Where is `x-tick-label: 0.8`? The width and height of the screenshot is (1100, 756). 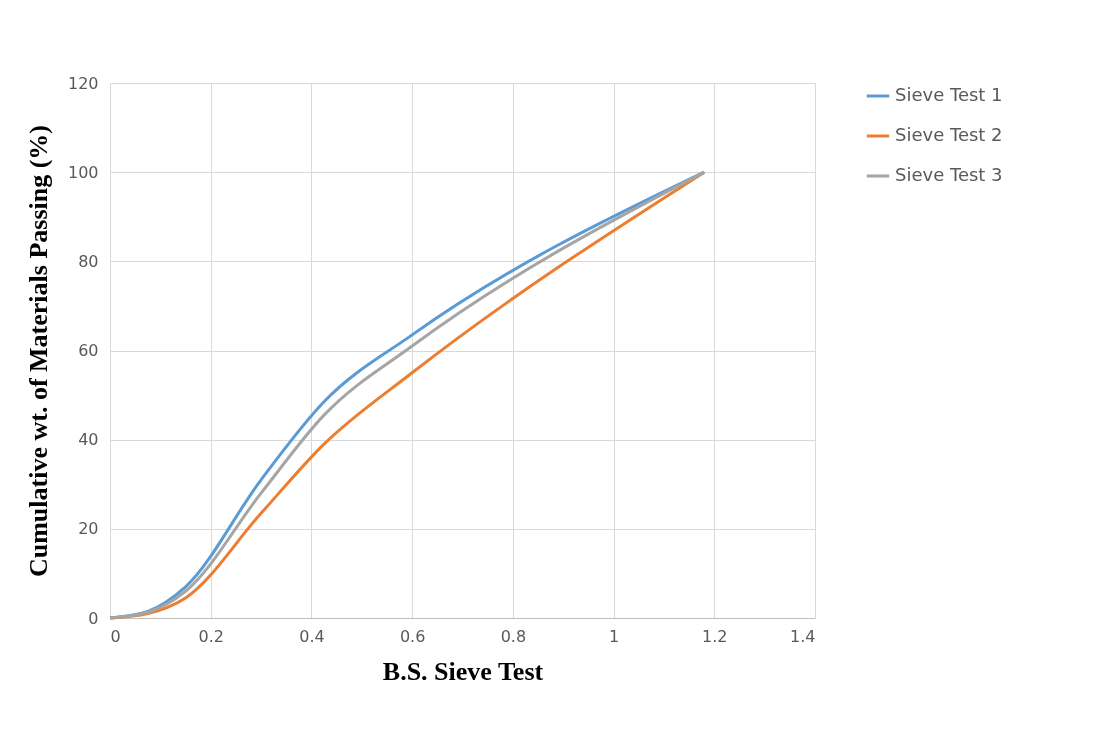
x-tick-label: 0.8 is located at coordinates (513, 636).